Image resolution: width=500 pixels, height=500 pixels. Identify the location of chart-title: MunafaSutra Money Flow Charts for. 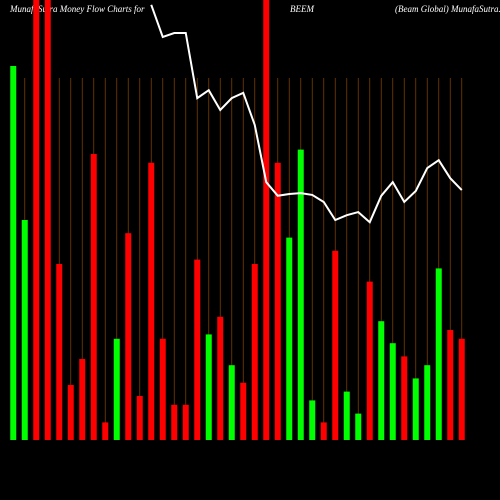
(77, 9).